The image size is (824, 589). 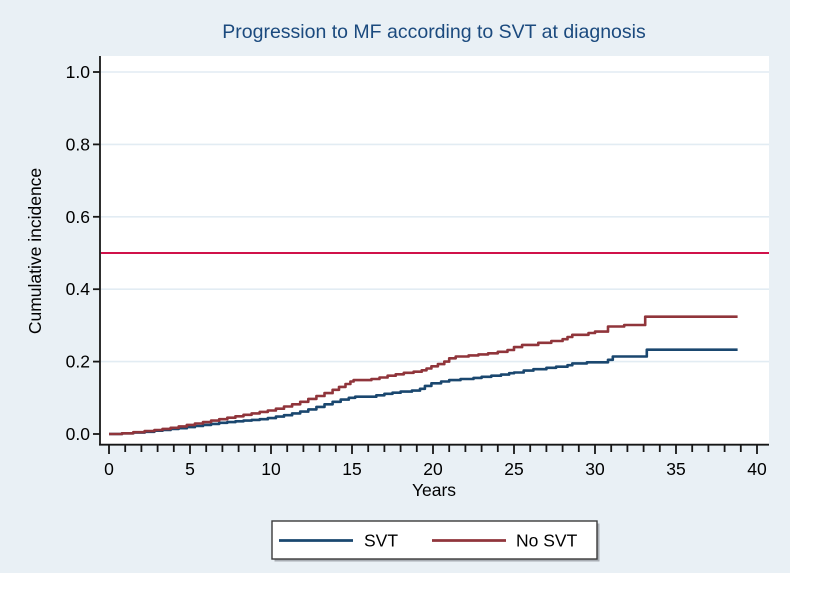 I want to click on x-axis-ticks: 0 5 10 15 20 25 30 35 40, so click(x=435, y=462).